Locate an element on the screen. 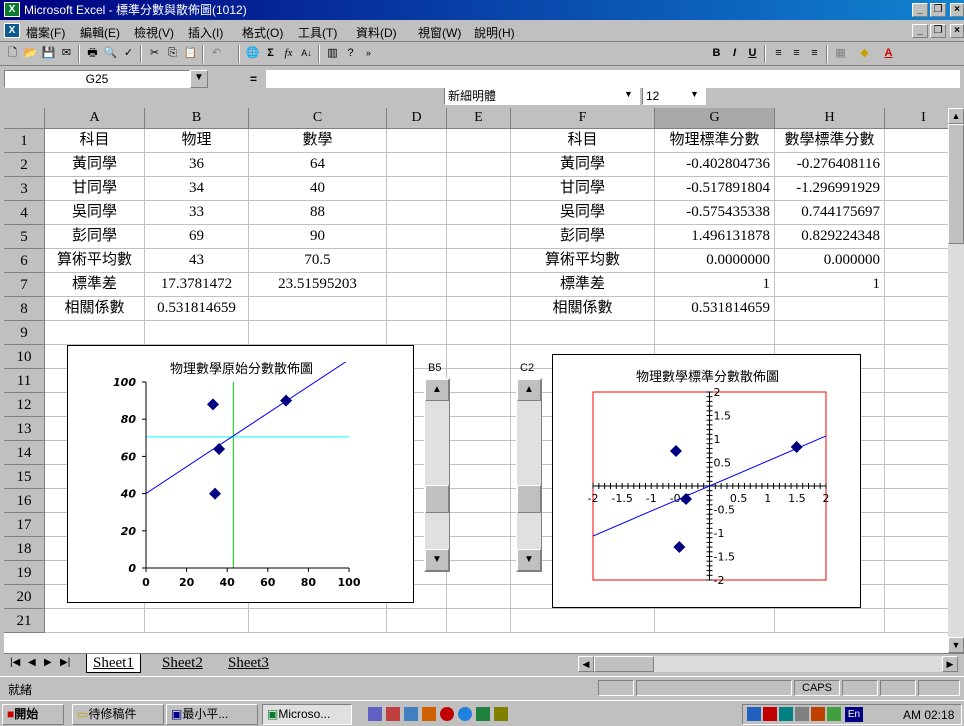 The image size is (964, 726). menu-help: 說明(H) is located at coordinates (494, 33).